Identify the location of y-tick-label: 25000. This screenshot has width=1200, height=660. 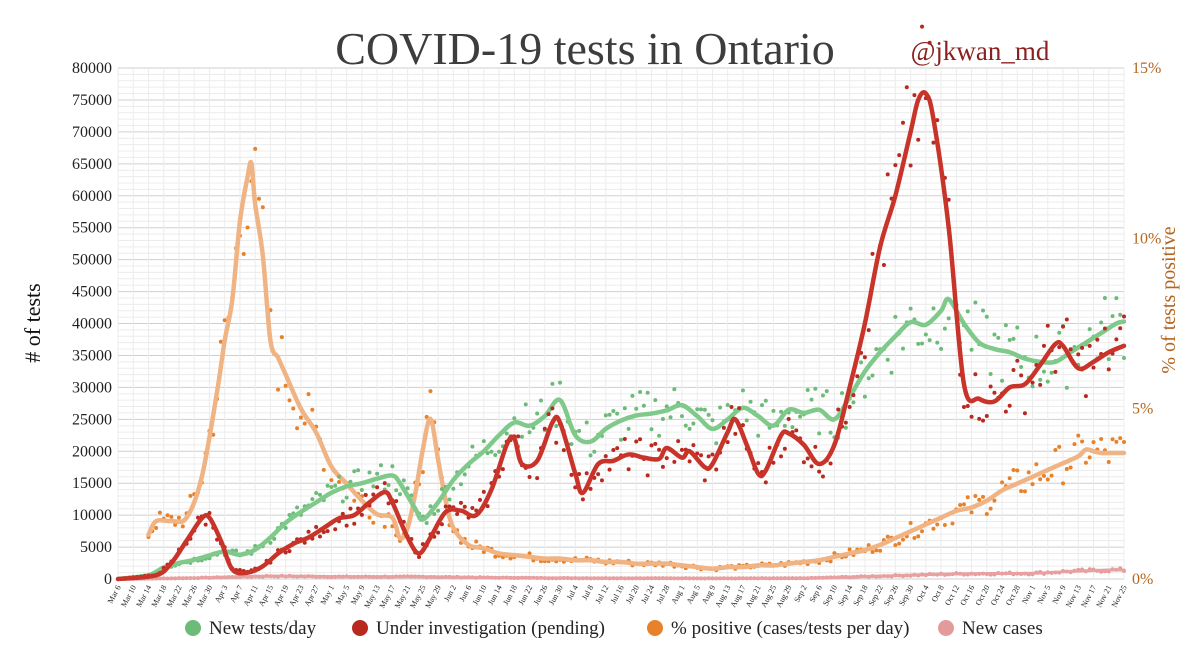
(92, 419).